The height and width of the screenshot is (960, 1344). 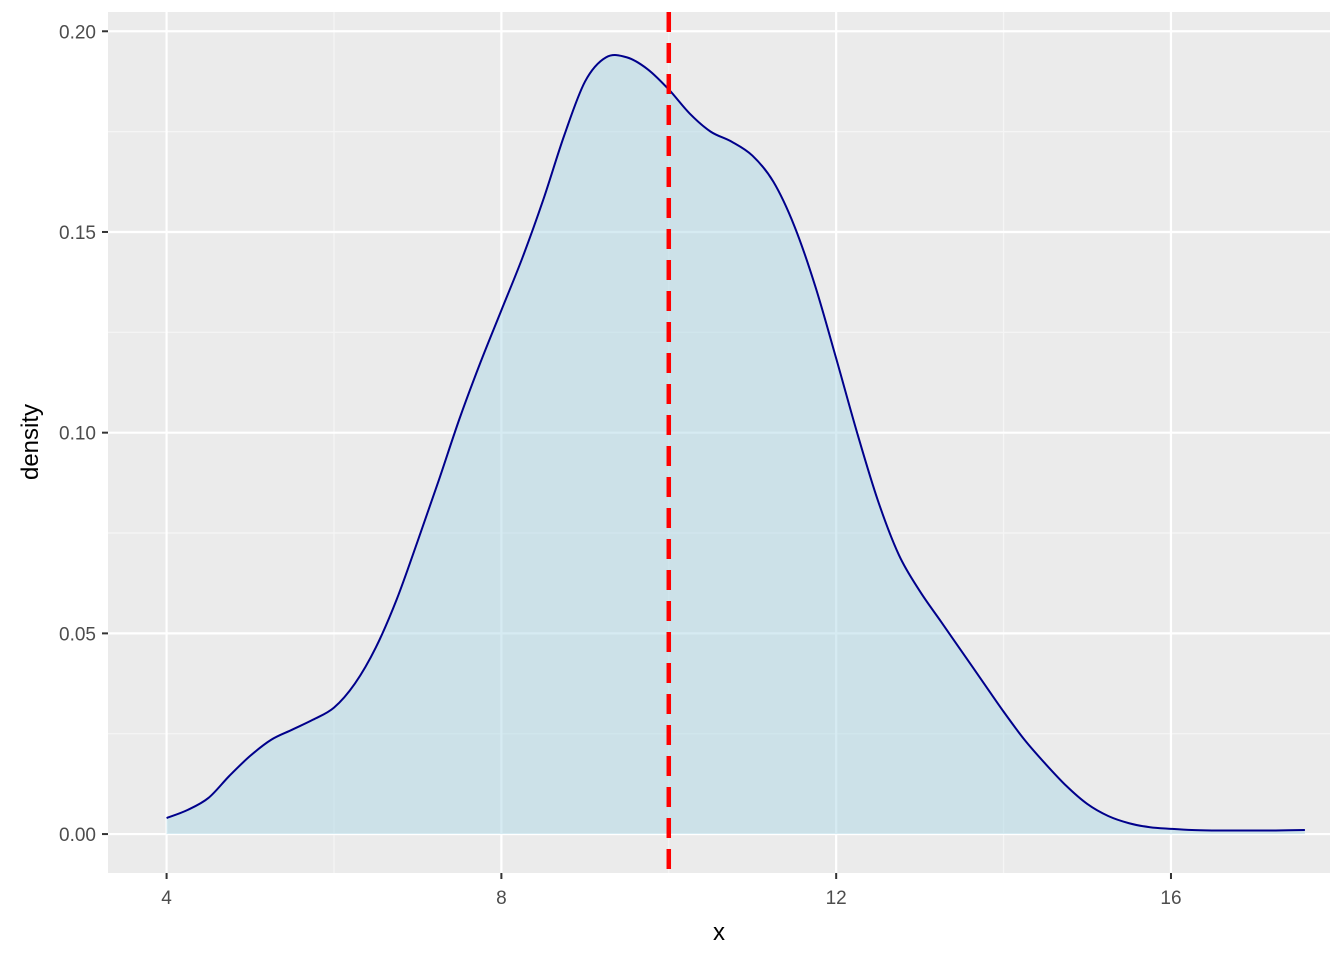 What do you see at coordinates (77, 32) in the screenshot?
I see `y-tick-label: 0.20` at bounding box center [77, 32].